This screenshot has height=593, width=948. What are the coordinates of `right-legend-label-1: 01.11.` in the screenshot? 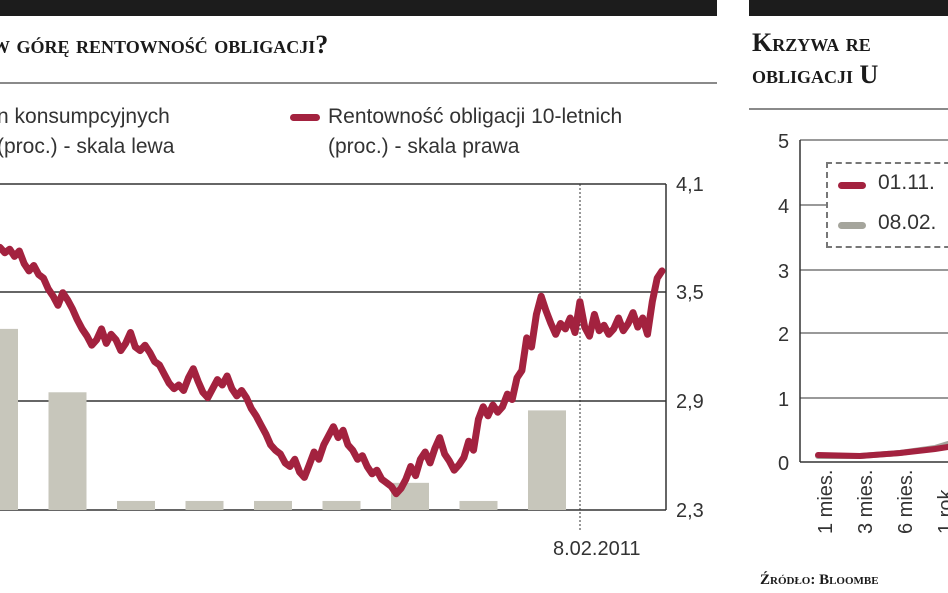 It's located at (906, 182).